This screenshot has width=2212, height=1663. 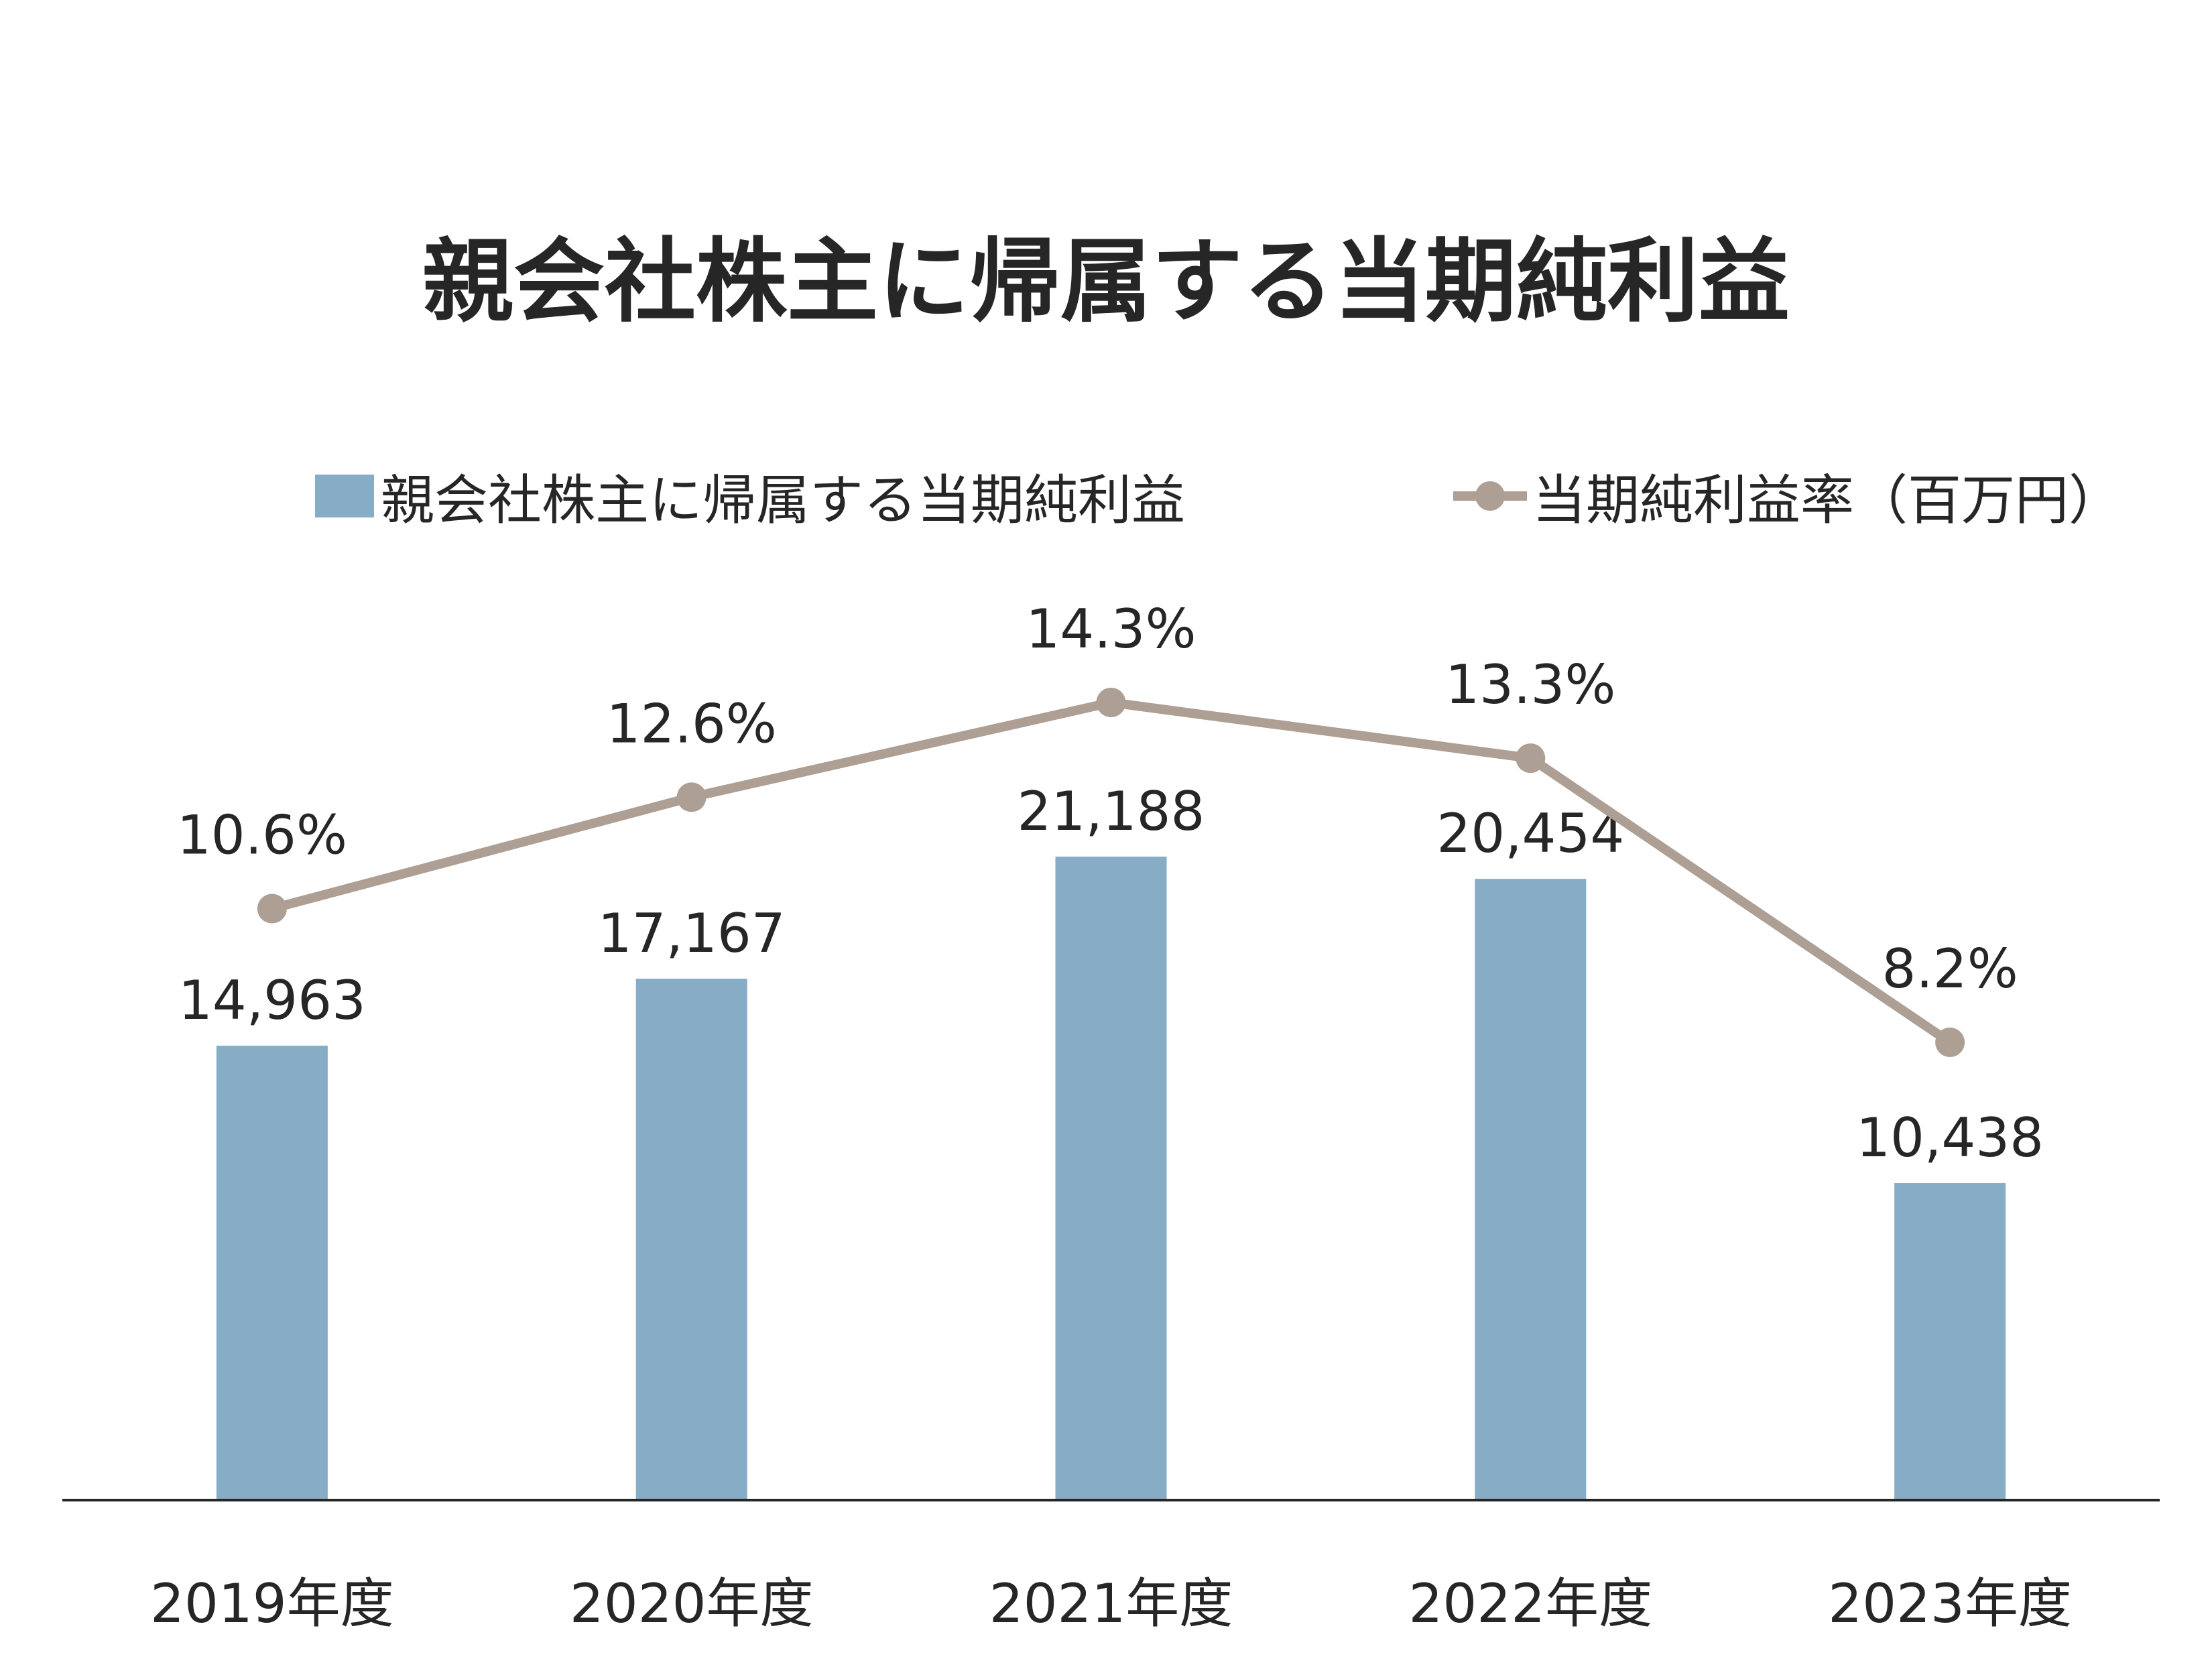 What do you see at coordinates (1531, 1604) in the screenshot?
I see `category-label: 2022年度` at bounding box center [1531, 1604].